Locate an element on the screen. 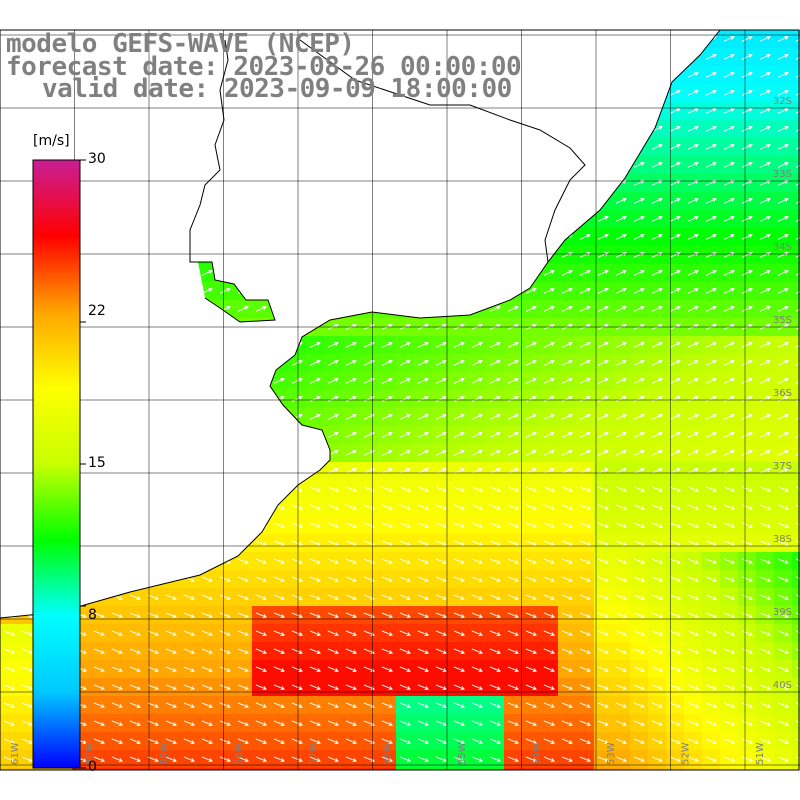 The image size is (800, 800). longitude-label: 59W is located at coordinates (164, 753).